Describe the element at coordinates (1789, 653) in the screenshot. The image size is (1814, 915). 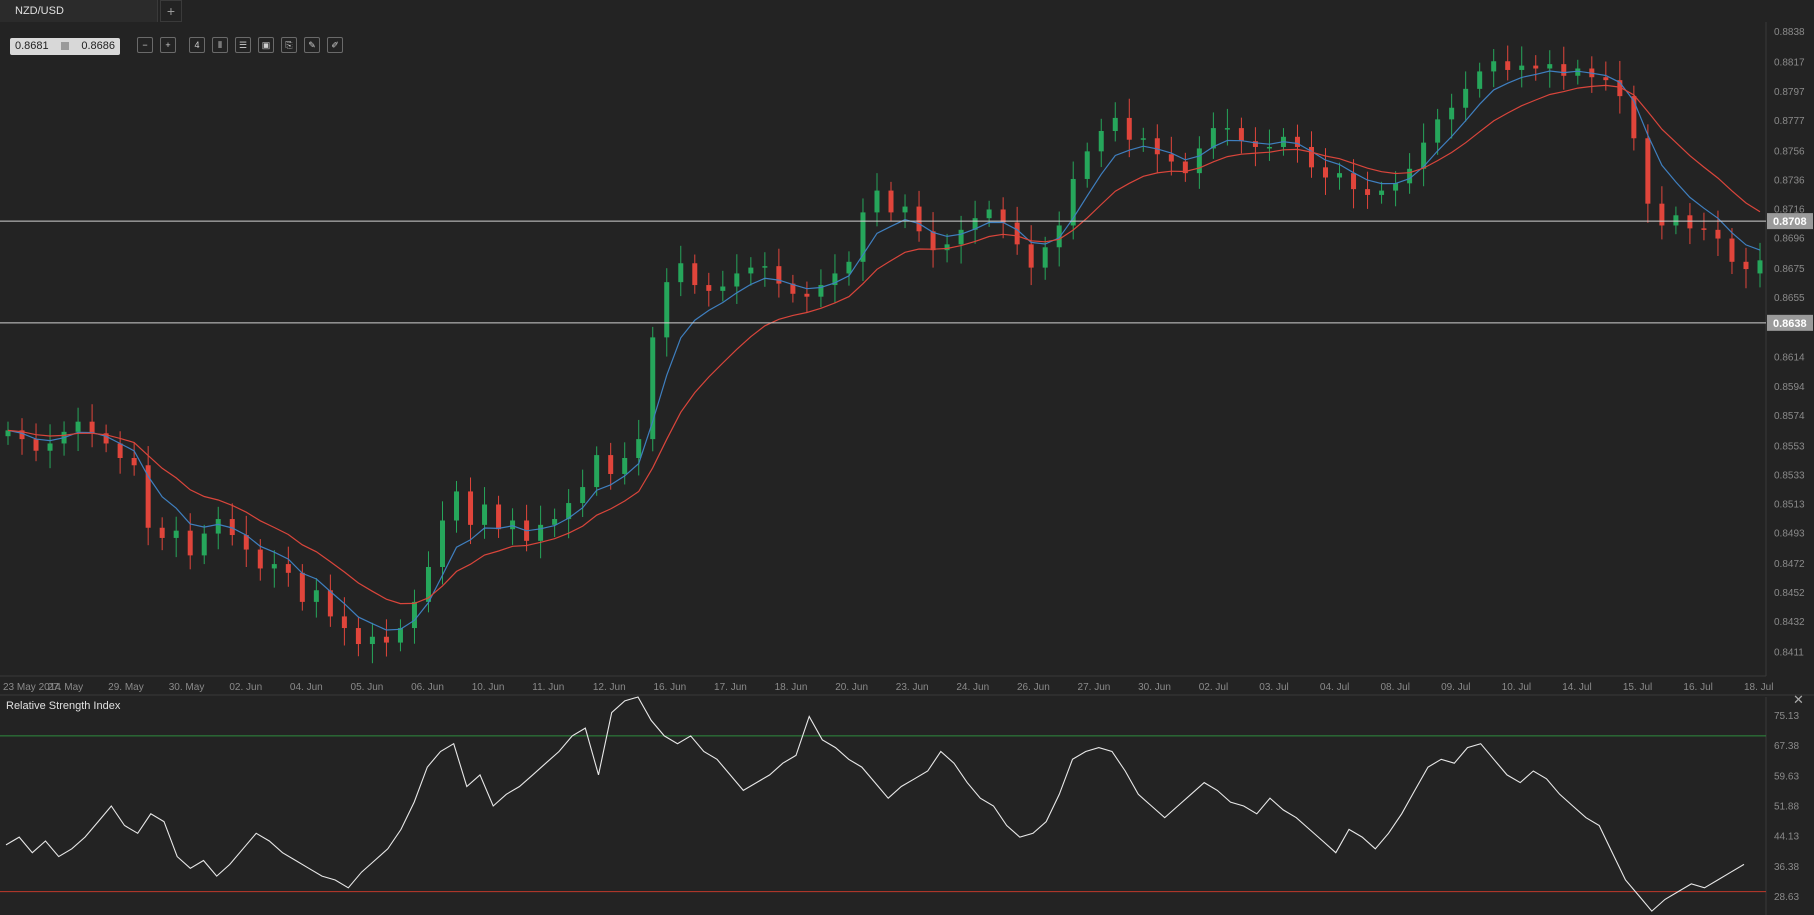
I see `price-tick-label: 0.8411` at that location.